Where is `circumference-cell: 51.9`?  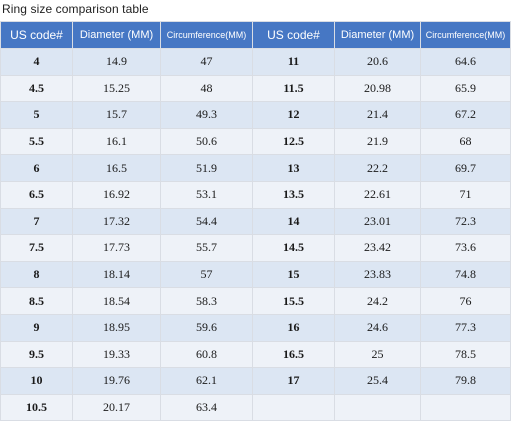 circumference-cell: 51.9 is located at coordinates (206, 168).